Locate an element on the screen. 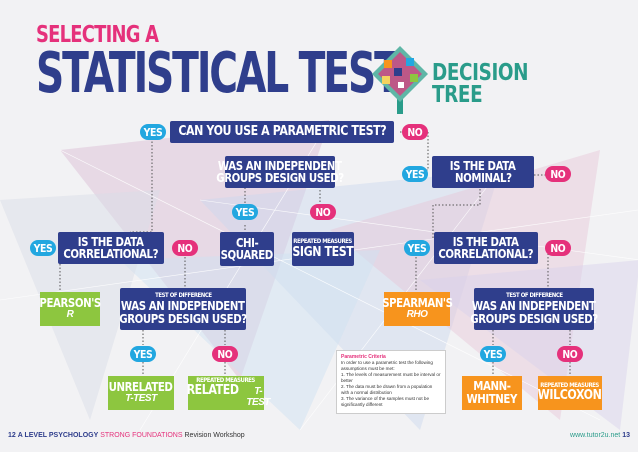 The width and height of the screenshot is (638, 452). footer-url: www.tutor2u.net is located at coordinates (595, 435).